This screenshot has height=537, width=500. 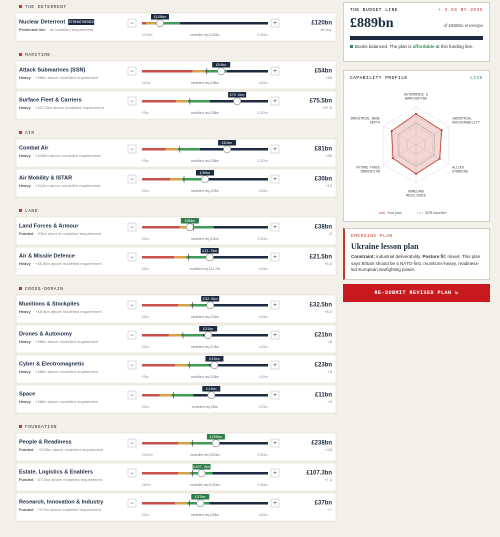 I want to click on axis-label: DETERRENCE & WARFIGHTING, so click(x=416, y=96).